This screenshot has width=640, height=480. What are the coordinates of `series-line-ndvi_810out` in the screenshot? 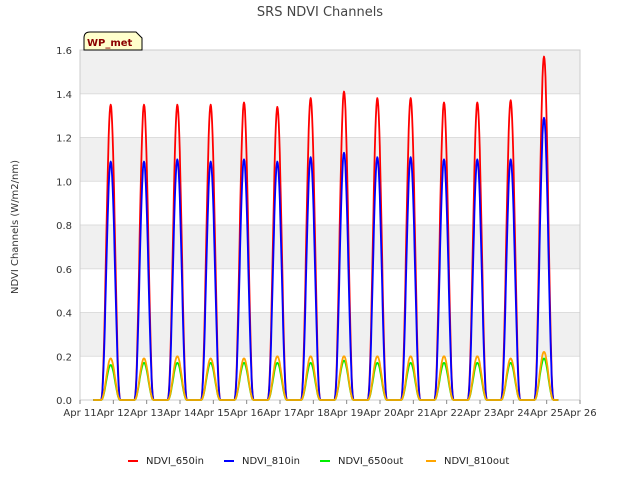 It's located at (326, 376).